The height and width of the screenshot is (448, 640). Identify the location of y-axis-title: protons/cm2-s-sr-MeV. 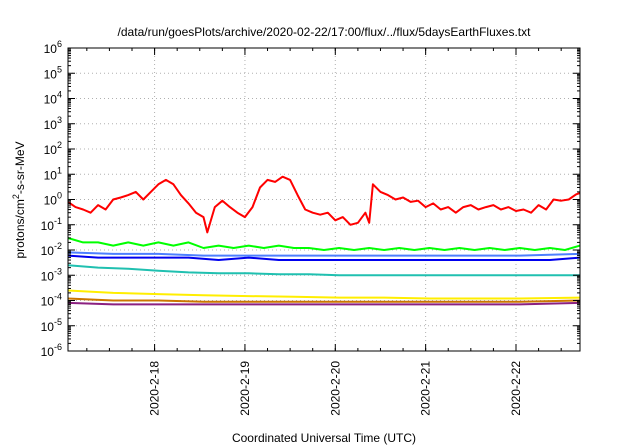
(19, 199).